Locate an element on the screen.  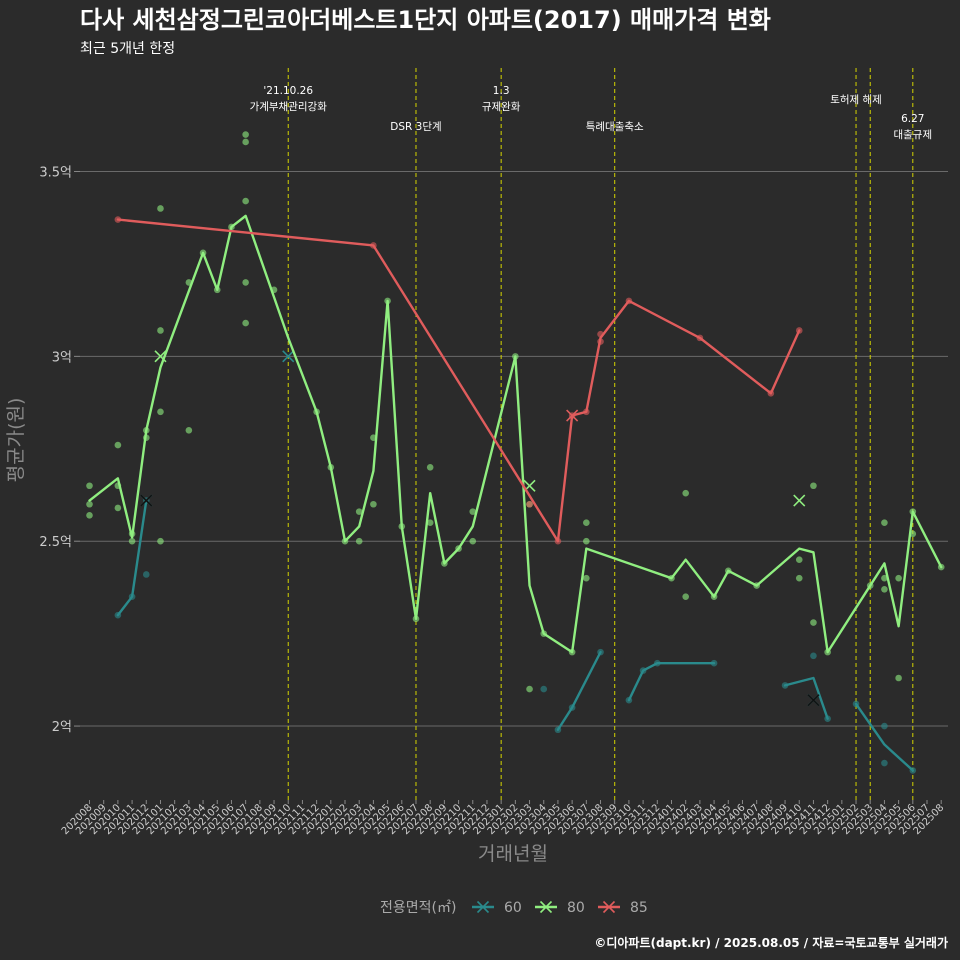
event-label: 특례대출축소 is located at coordinates (615, 127).